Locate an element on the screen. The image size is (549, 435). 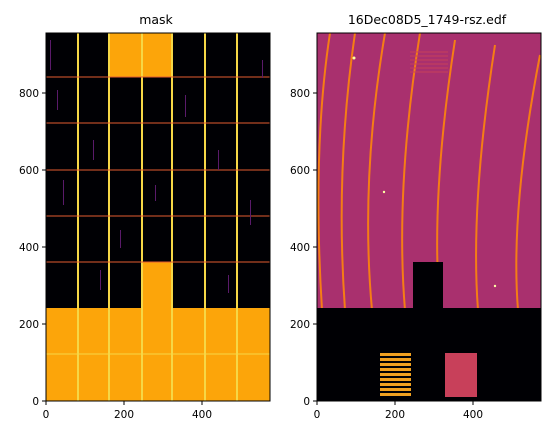
image-stripe-block is located at coordinates (395, 374).